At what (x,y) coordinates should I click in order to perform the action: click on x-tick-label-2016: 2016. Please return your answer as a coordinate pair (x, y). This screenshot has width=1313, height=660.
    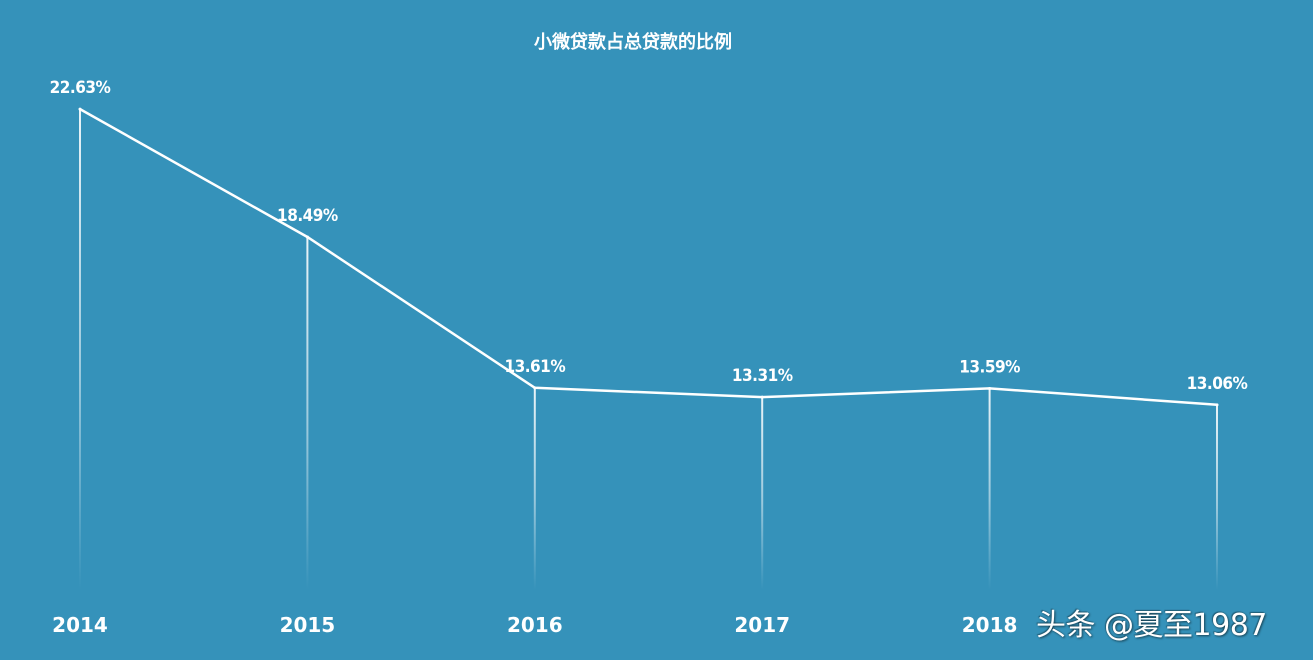
    Looking at the image, I should click on (535, 625).